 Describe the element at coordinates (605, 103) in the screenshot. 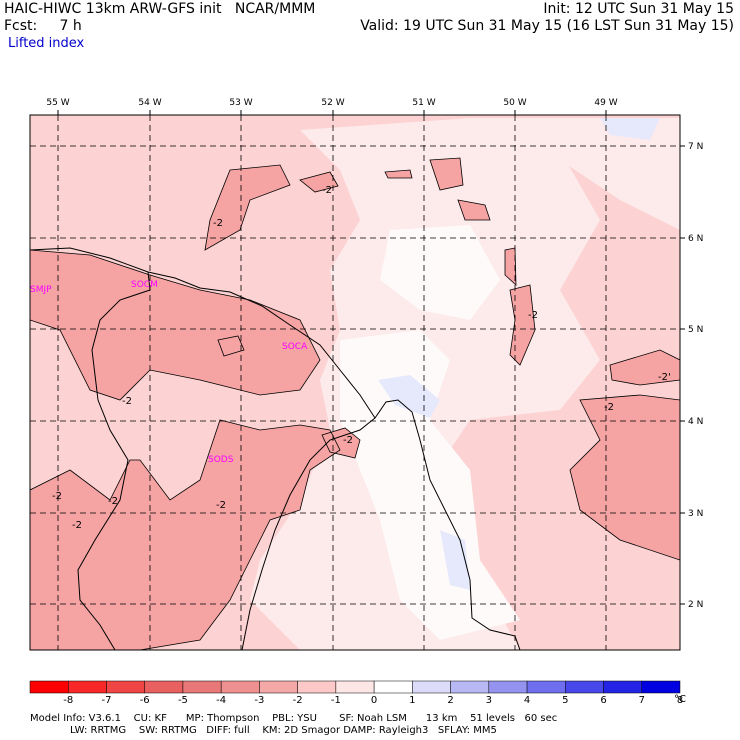

I see `lon-label: 49 W` at that location.